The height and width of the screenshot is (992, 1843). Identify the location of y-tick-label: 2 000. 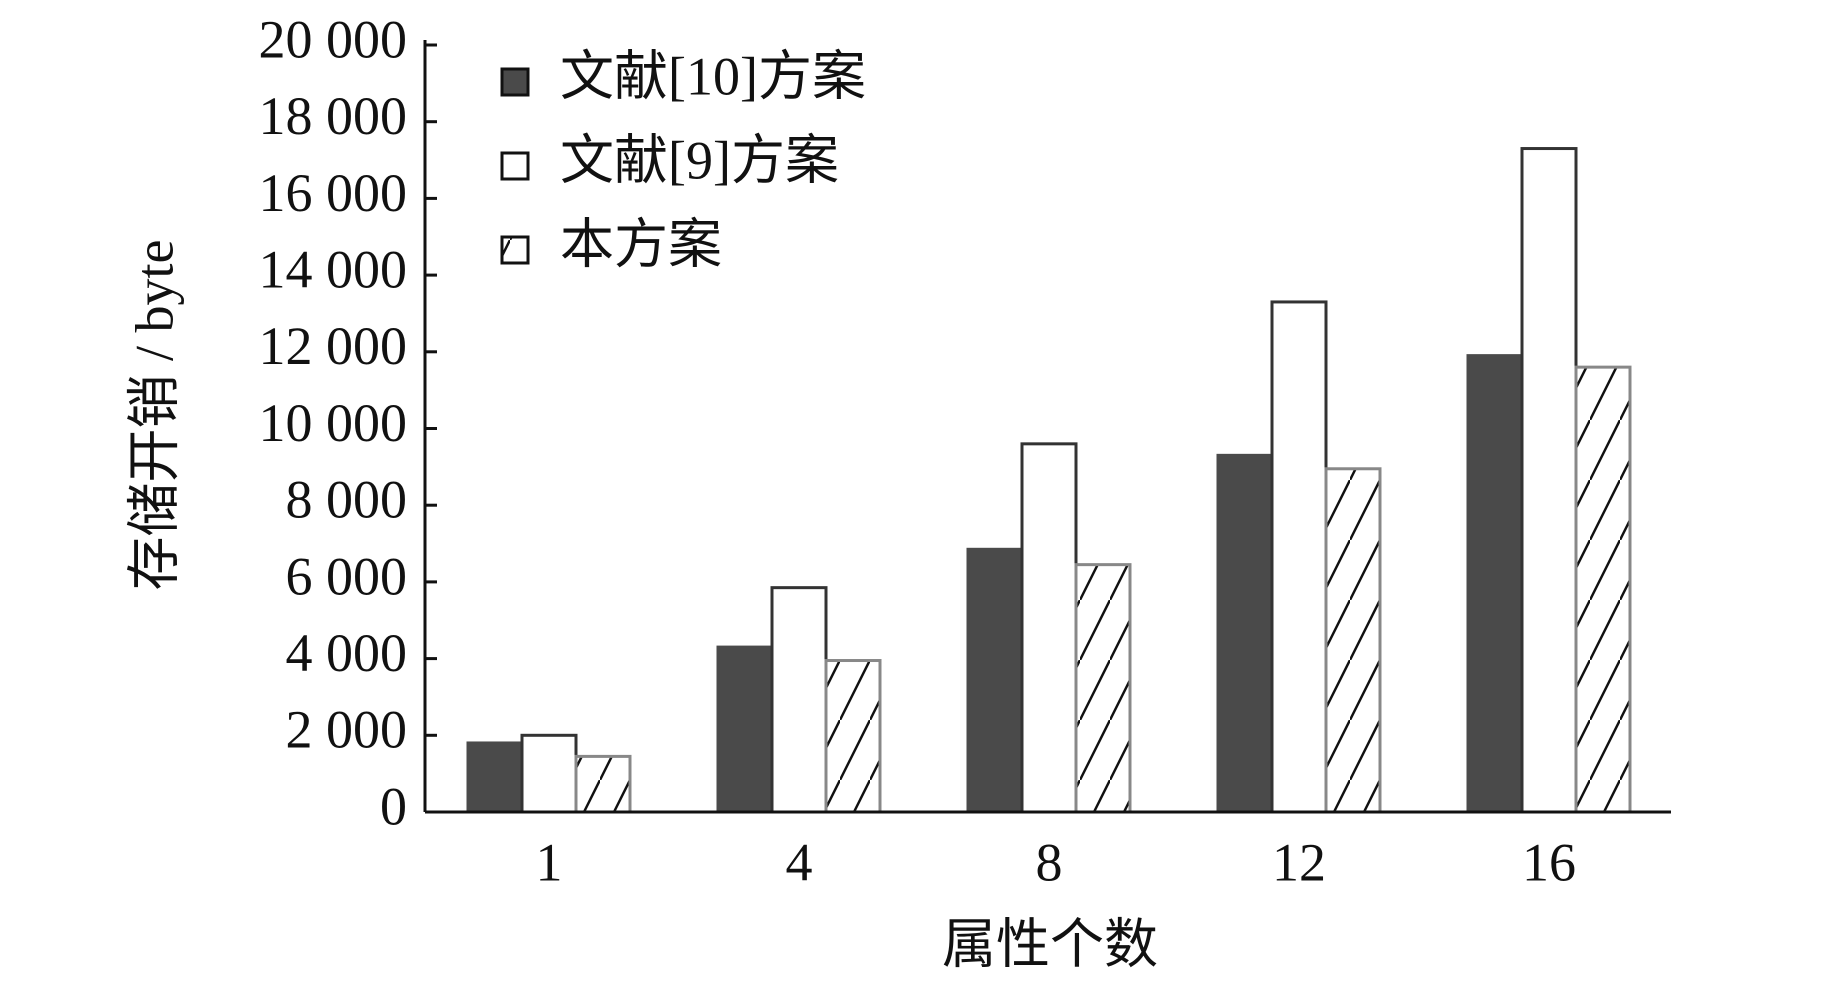
(347, 730).